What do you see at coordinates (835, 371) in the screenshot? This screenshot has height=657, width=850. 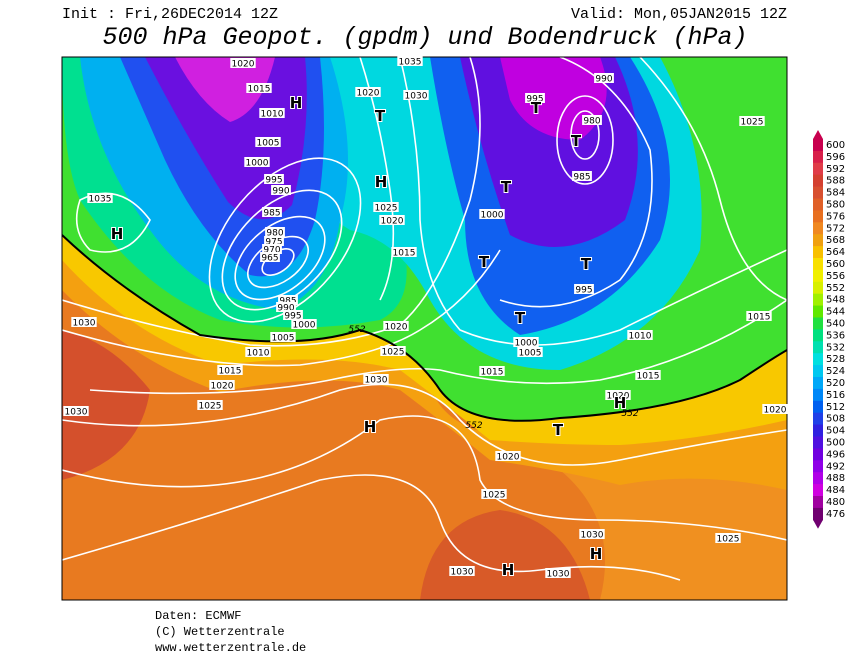 I see `colorbar-label: 524` at bounding box center [835, 371].